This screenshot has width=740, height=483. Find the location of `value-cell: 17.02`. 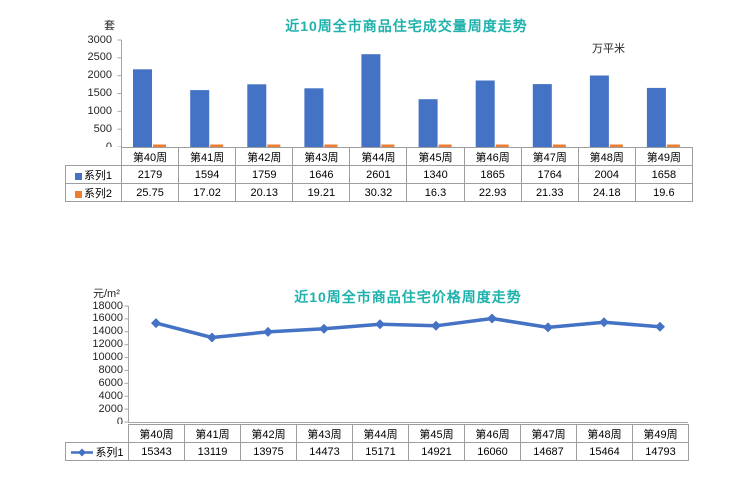

value-cell: 17.02 is located at coordinates (207, 192).